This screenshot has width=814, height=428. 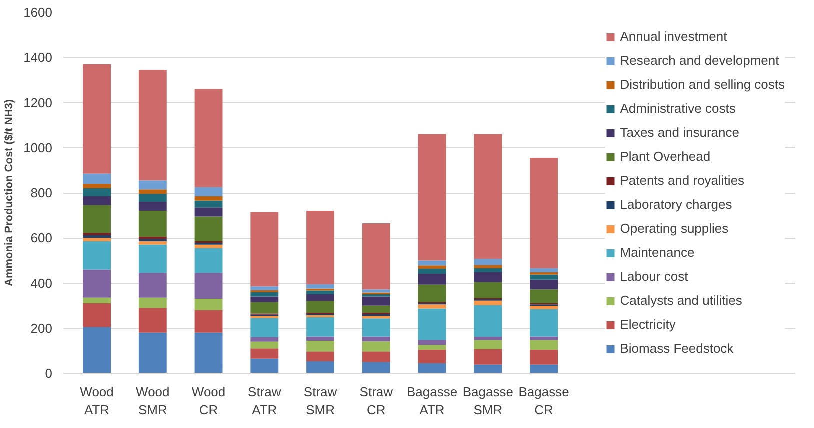 I want to click on x-tick-label: Wood SMR, so click(x=153, y=401).